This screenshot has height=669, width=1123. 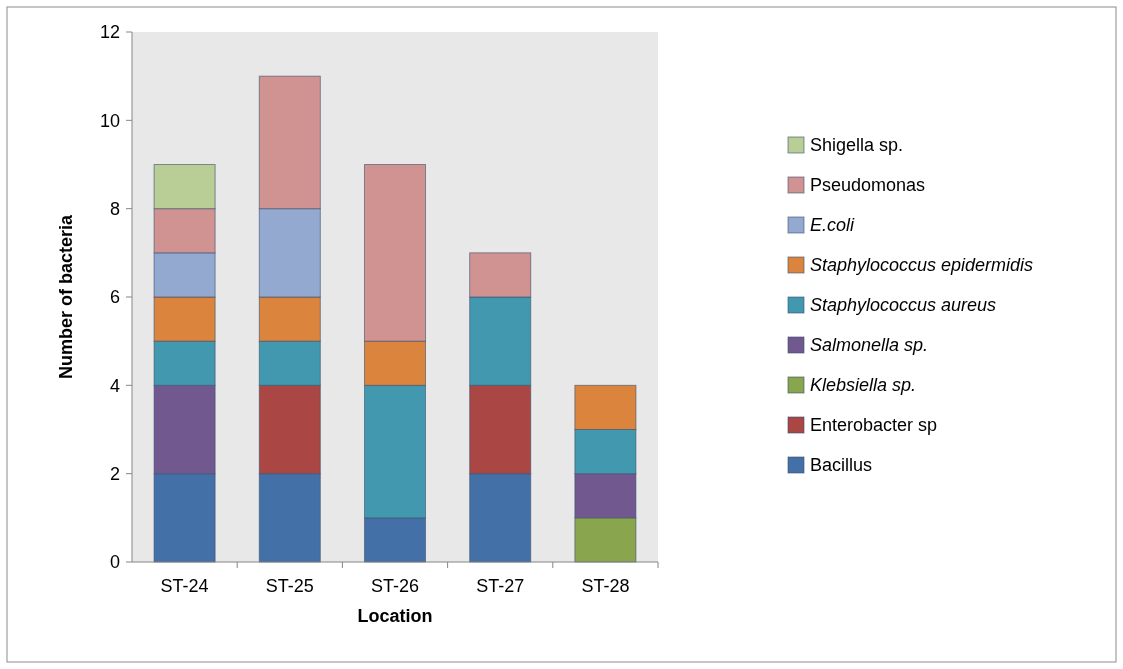 I want to click on x-axis-title: Location, so click(x=395, y=616).